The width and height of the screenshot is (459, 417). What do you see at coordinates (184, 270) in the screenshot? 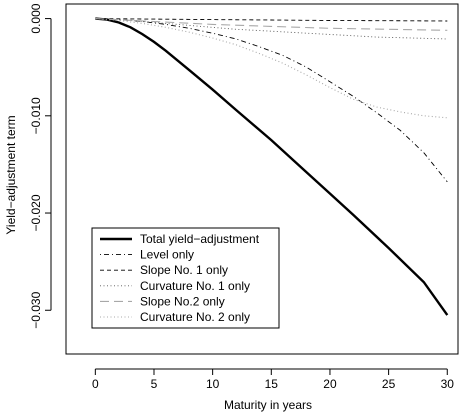
I see `legend-label: Slope No. 1 only` at bounding box center [184, 270].